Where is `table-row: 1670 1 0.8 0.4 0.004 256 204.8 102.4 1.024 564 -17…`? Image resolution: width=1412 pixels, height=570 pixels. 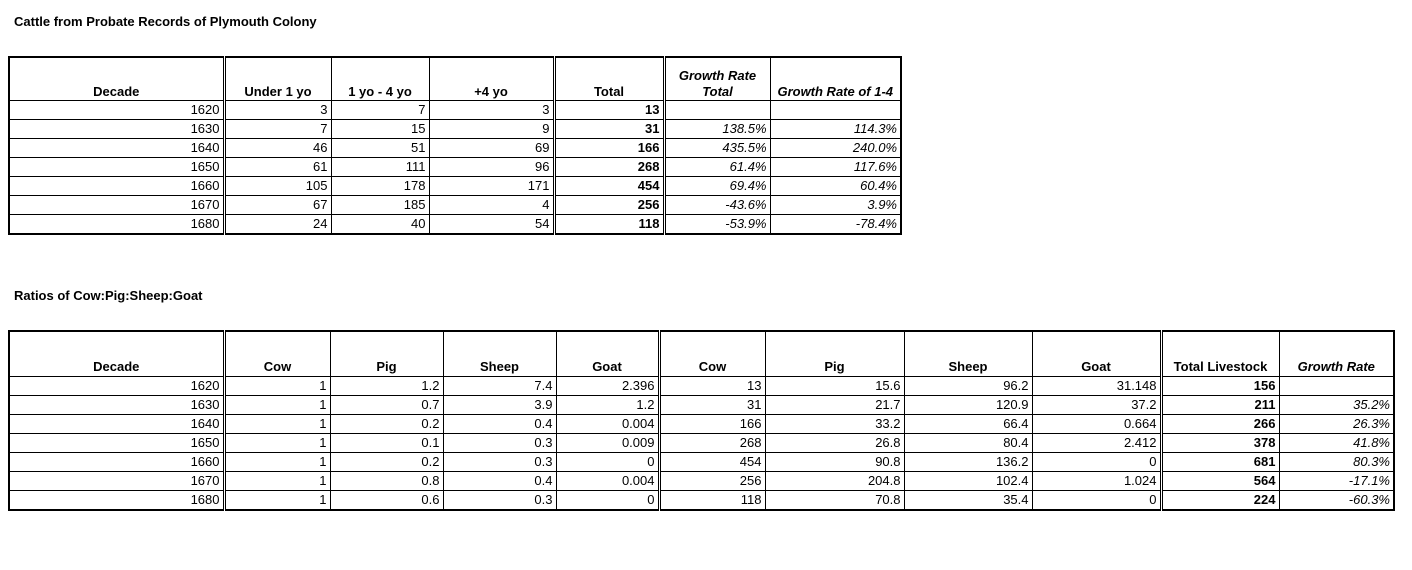
table-row: 1670 1 0.8 0.4 0.004 256 204.8 102.4 1.024 564 -17… is located at coordinates (701, 481).